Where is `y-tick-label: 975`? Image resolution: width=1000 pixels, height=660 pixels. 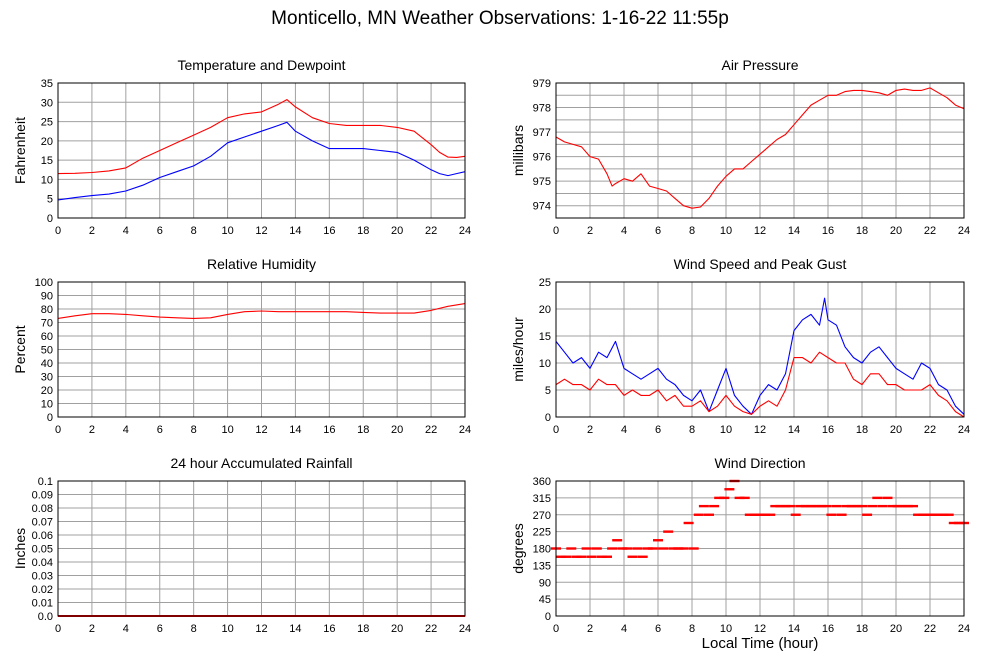 y-tick-label: 975 is located at coordinates (542, 182).